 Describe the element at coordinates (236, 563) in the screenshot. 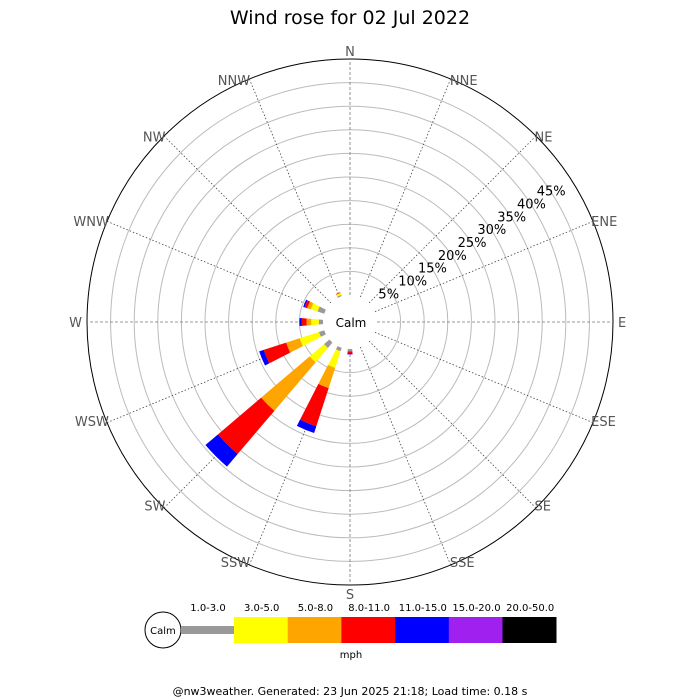

I see `direction-label-ssw: SSW` at that location.